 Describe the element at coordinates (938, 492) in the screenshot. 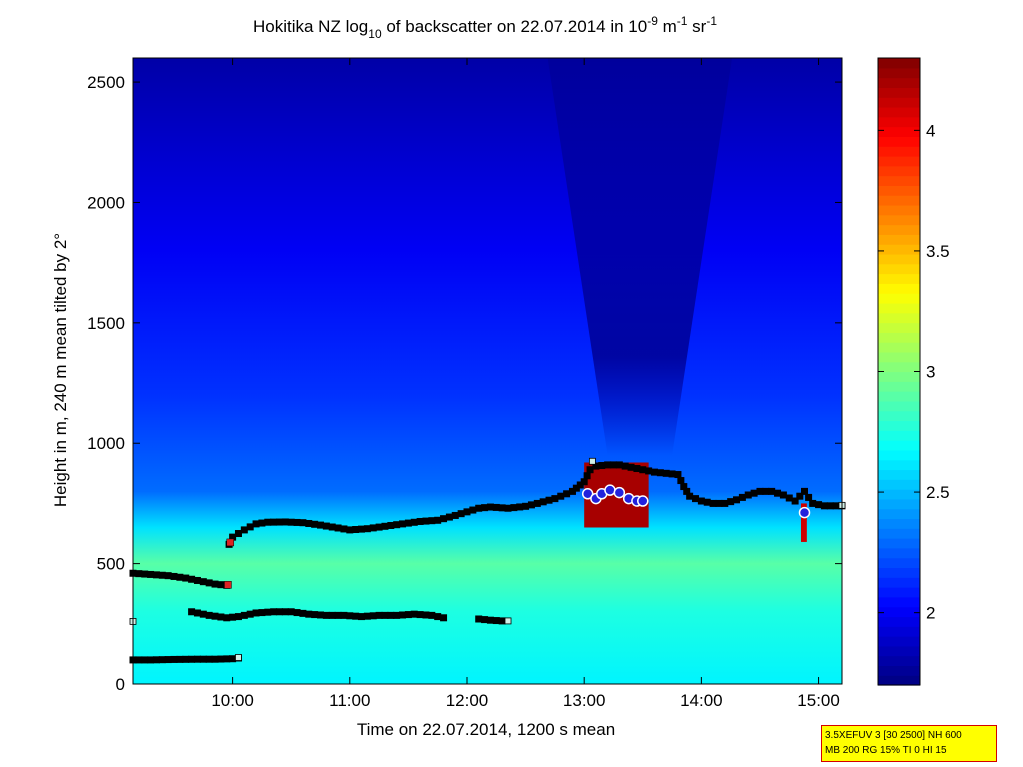

I see `colorbar-tick-label: 2.5` at that location.